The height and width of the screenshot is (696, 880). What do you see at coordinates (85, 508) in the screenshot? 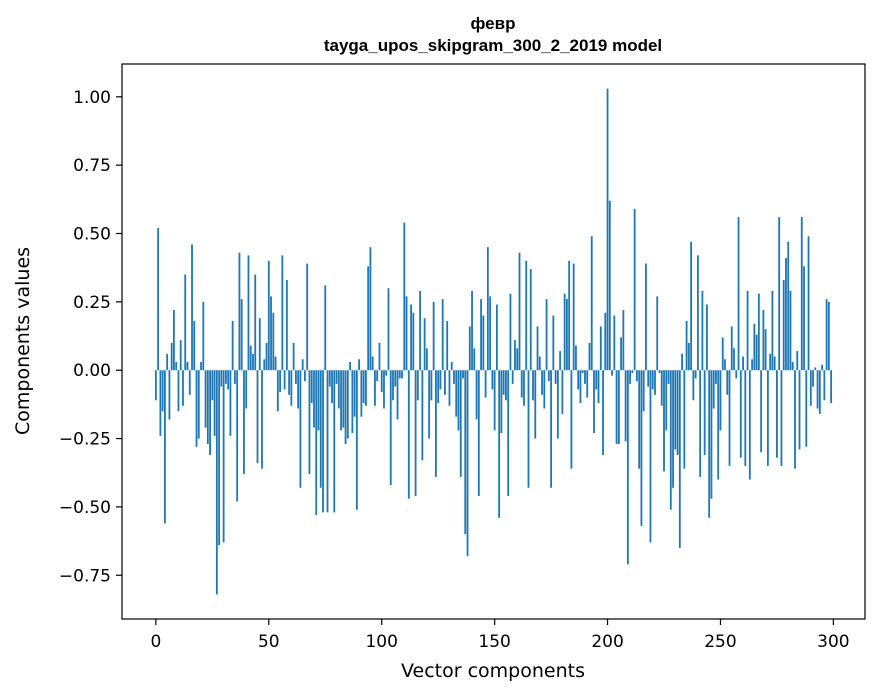
I see `y-tick-label: −0.50` at bounding box center [85, 508].